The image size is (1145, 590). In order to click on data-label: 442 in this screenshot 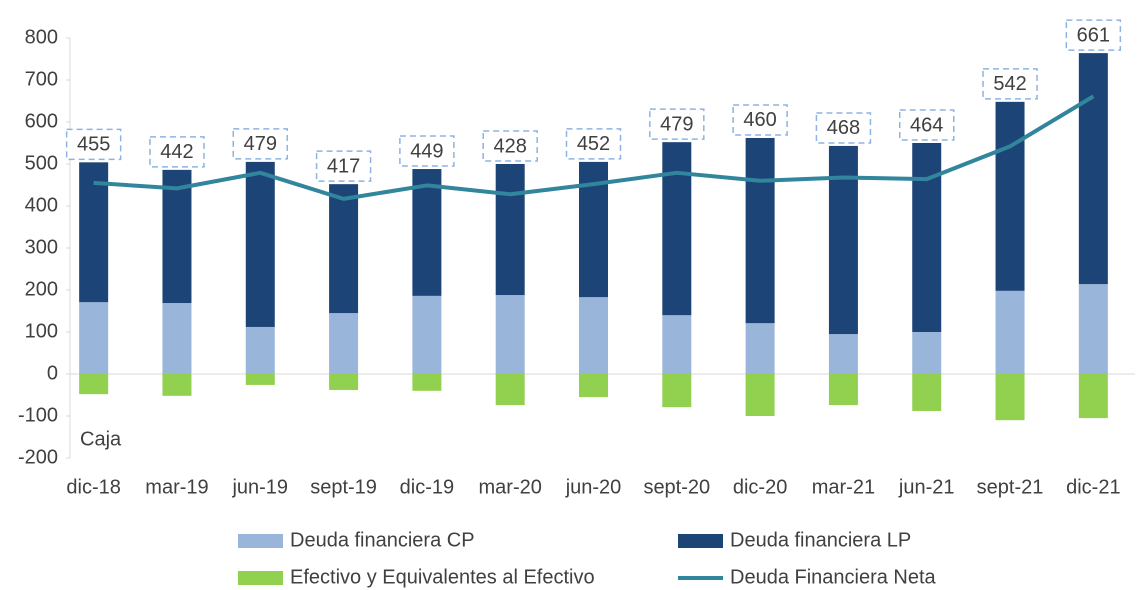, I will do `click(176, 152)`.